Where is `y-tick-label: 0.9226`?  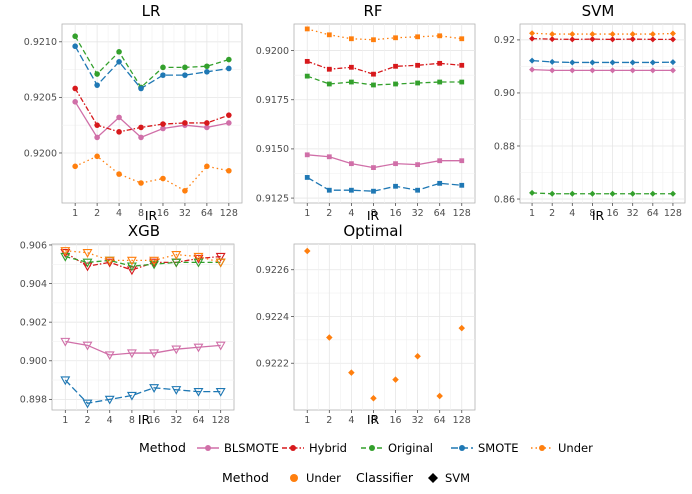 y-tick-label: 0.9226 is located at coordinates (272, 270).